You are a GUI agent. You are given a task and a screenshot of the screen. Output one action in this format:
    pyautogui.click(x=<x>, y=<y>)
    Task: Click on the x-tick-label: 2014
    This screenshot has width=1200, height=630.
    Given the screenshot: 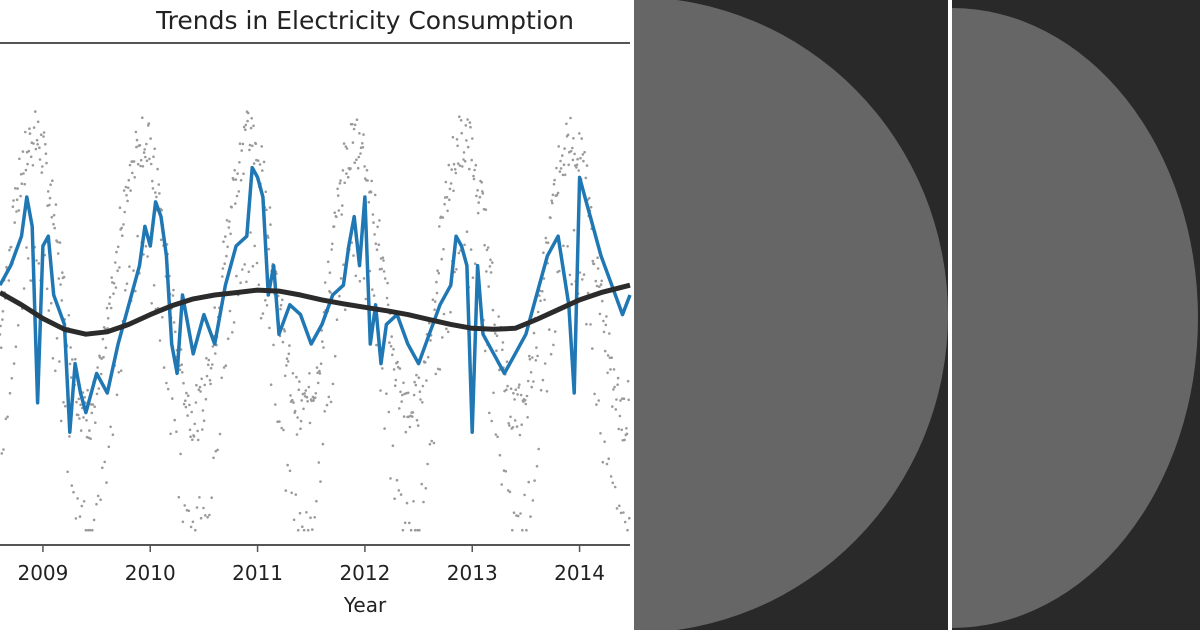 What is the action you would take?
    pyautogui.click(x=579, y=573)
    